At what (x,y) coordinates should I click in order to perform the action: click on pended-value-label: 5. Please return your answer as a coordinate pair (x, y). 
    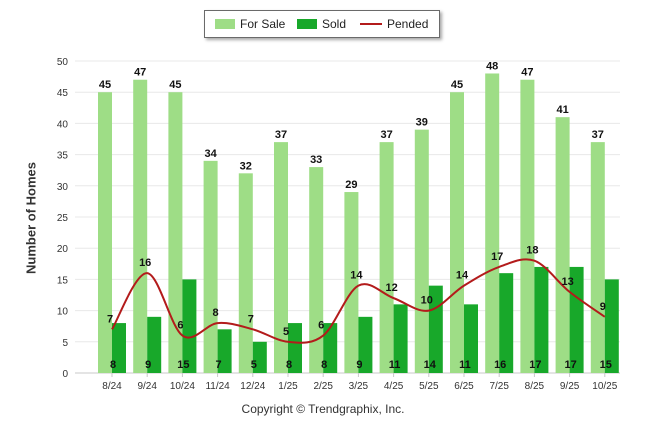
    Looking at the image, I should click on (286, 332).